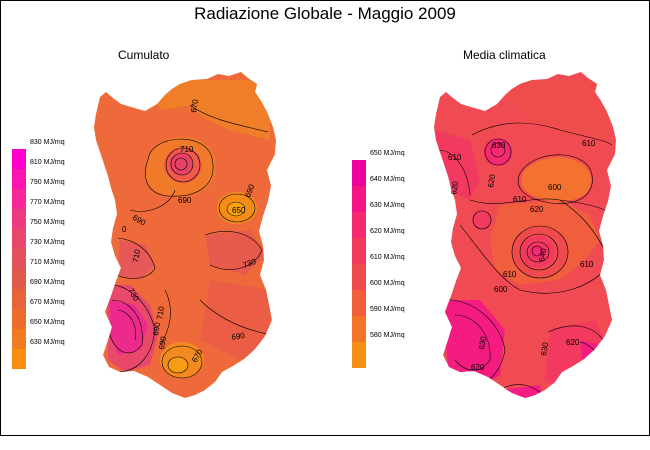 Image resolution: width=650 pixels, height=450 pixels. I want to click on legend-label: 790 MJ/mq, so click(47, 182).